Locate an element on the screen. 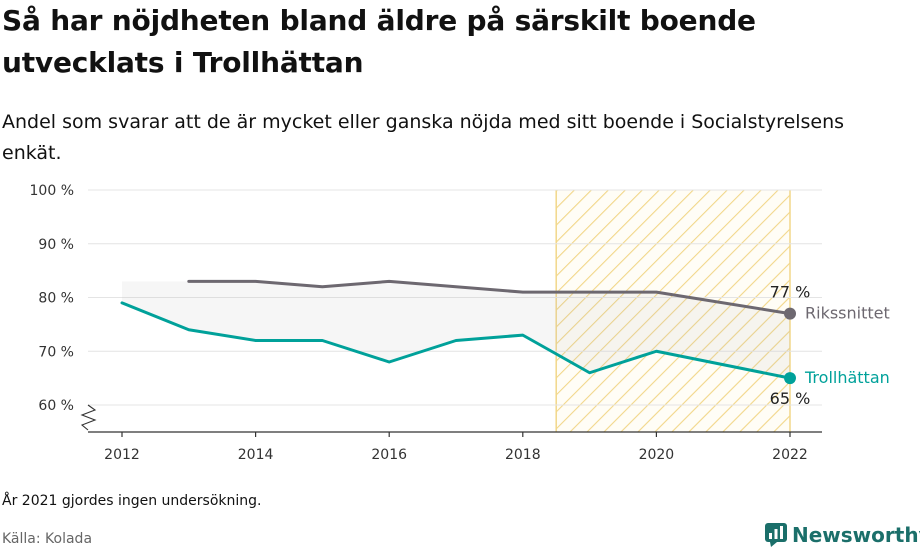 This screenshot has width=920, height=552. y-tick-label: 60 % is located at coordinates (56, 406).